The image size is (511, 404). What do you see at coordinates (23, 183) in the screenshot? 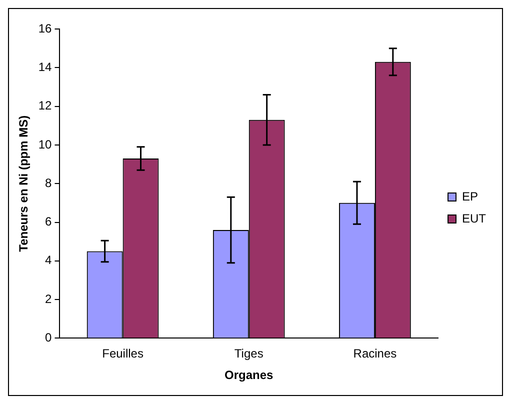
I see `y-axis-title: Teneurs en Ni (ppm MS)` at bounding box center [23, 183].